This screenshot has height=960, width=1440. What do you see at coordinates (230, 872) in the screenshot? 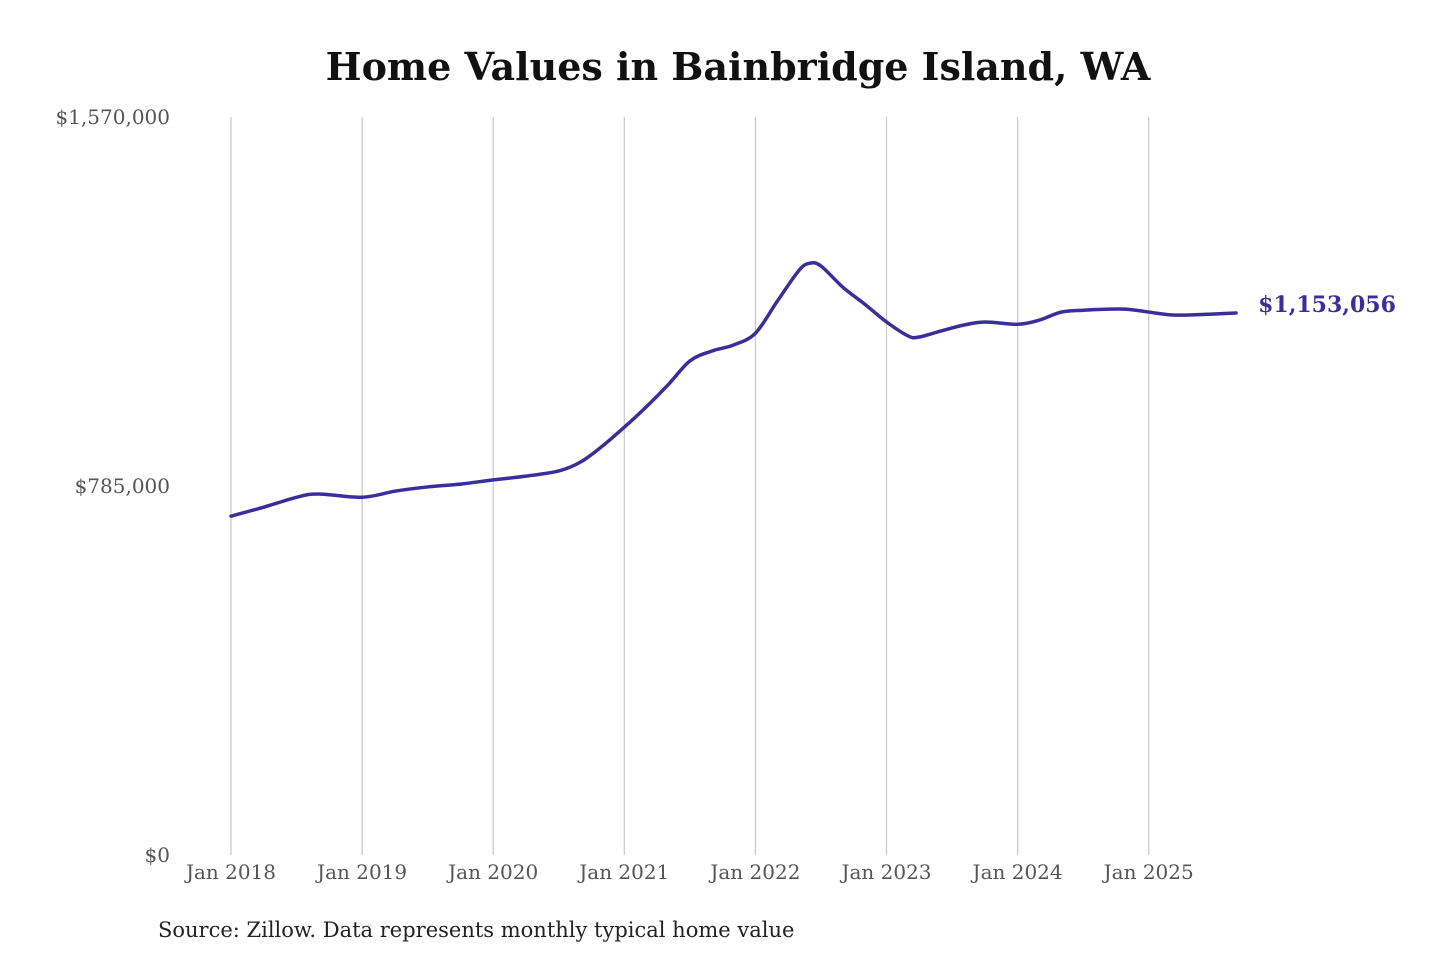
I see `x-tick-label: Jan 2018` at bounding box center [230, 872].